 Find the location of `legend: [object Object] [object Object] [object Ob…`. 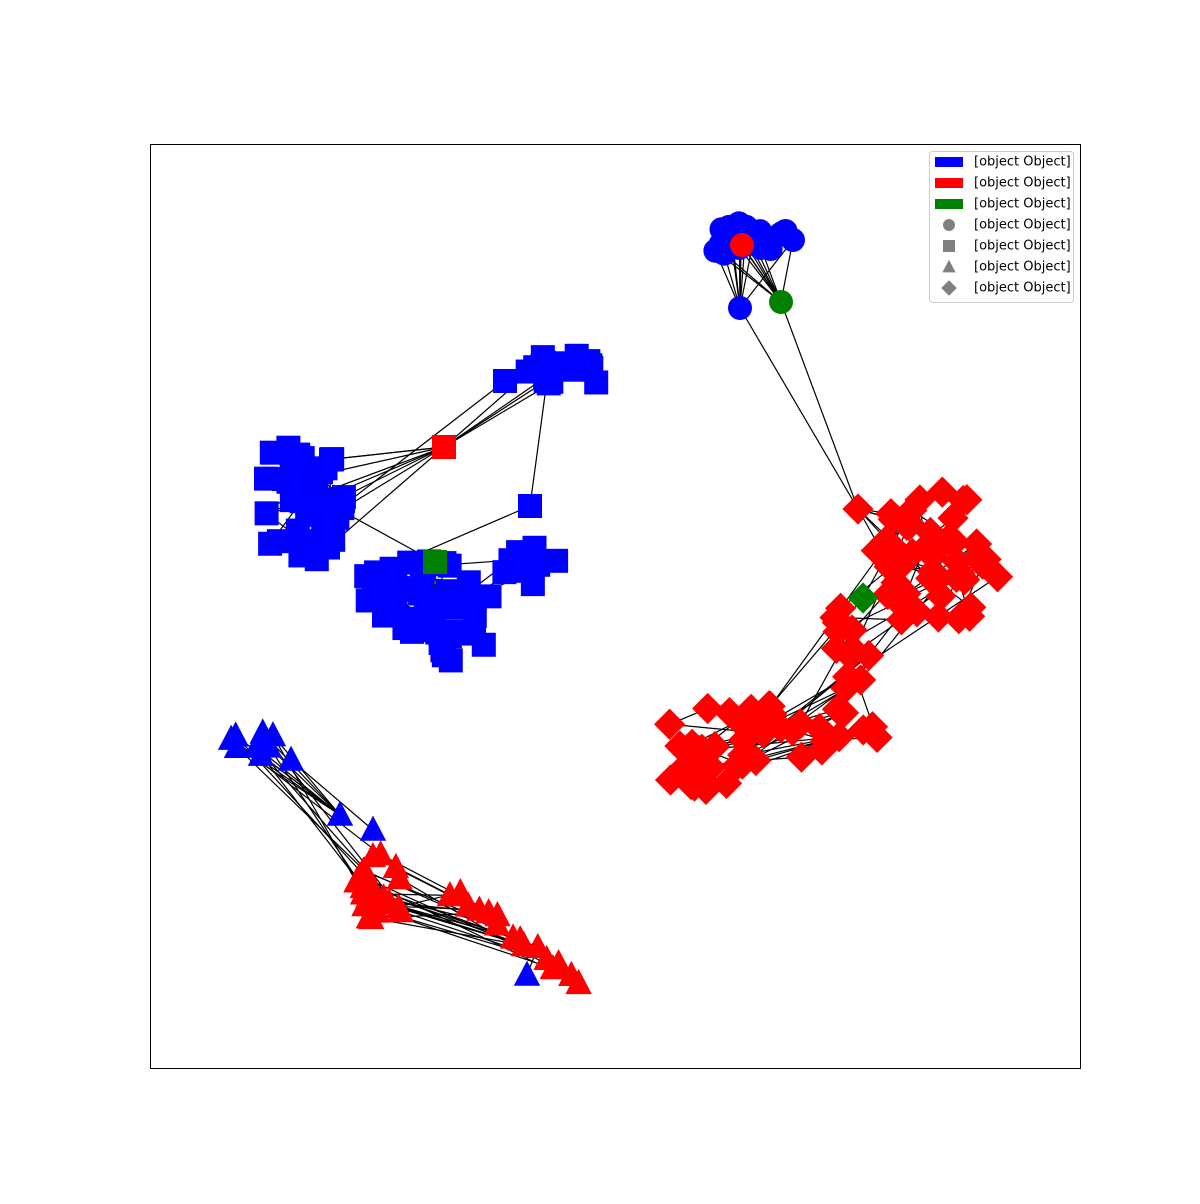

legend: [object Object] [object Object] [object Ob… is located at coordinates (1002, 227).